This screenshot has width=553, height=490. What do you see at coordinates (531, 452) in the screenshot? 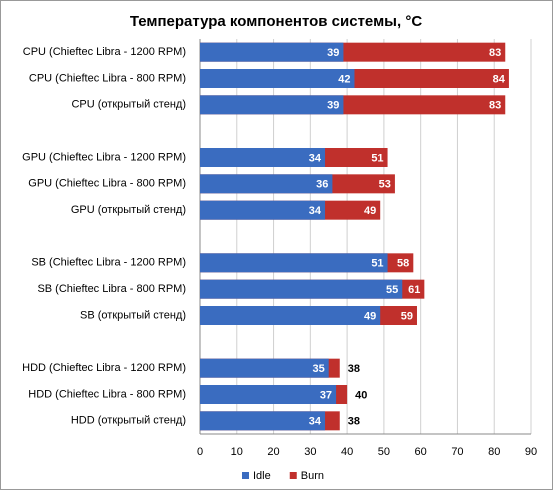
I see `x-tick-label: 90` at bounding box center [531, 452].